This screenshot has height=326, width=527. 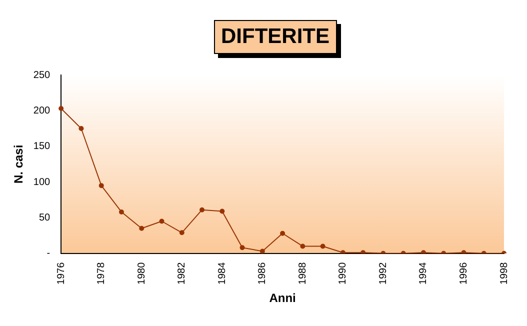 I want to click on x-axis-title: Anni, so click(x=282, y=298).